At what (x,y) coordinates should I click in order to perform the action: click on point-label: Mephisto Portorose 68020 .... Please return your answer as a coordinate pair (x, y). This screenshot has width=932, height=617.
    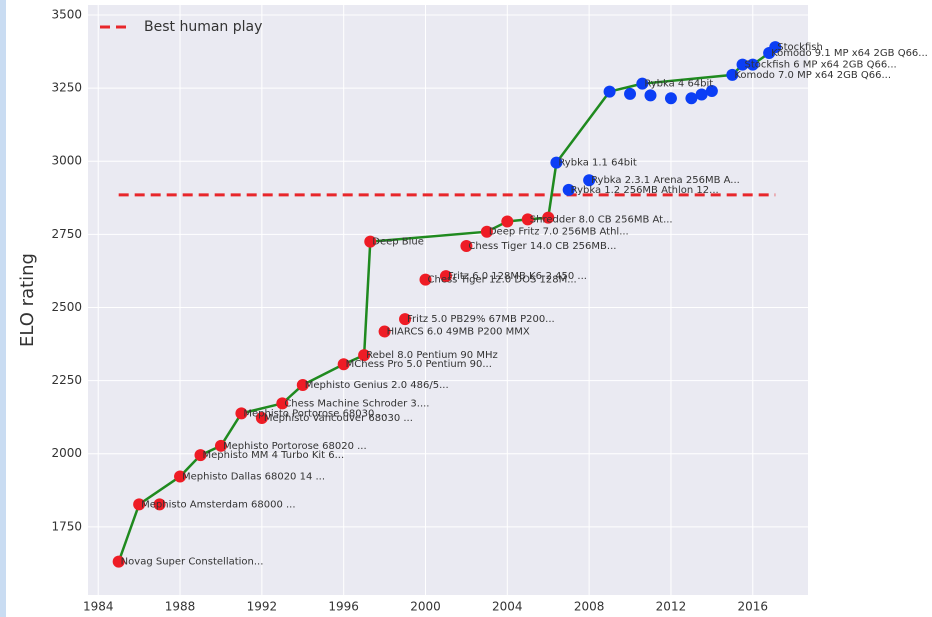
    Looking at the image, I should click on (295, 446).